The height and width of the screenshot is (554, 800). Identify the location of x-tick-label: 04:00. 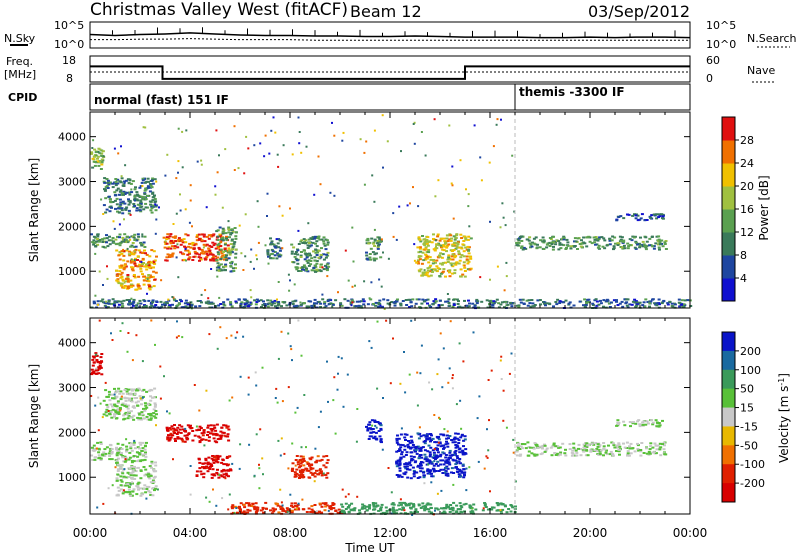
(190, 533).